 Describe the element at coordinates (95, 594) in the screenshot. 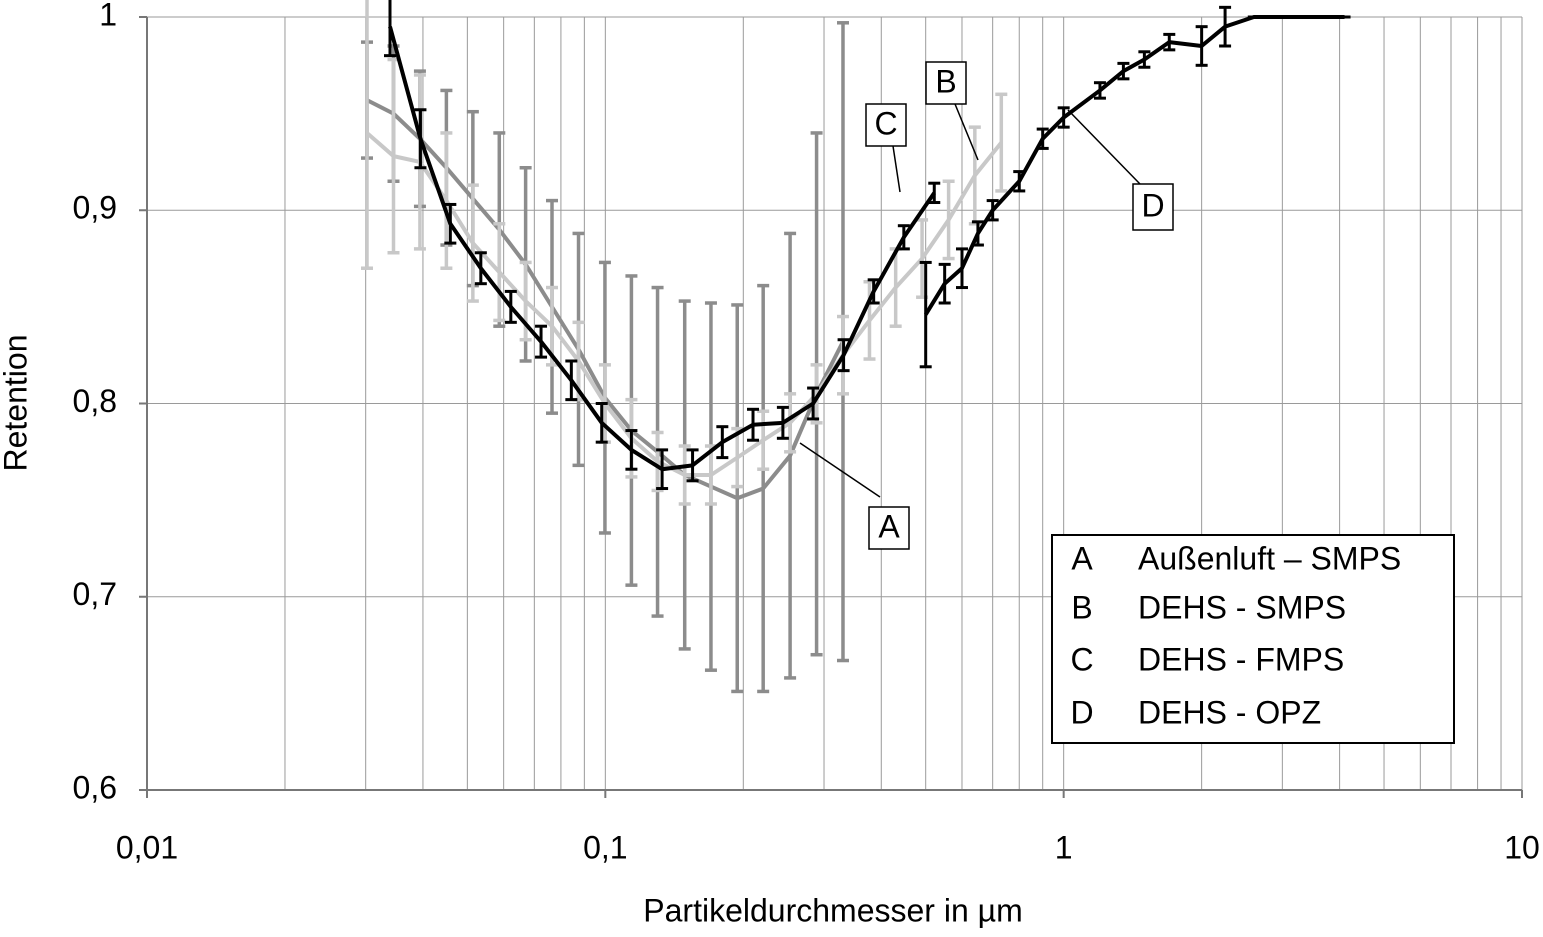

I see `y-tick-label: 0,7` at that location.